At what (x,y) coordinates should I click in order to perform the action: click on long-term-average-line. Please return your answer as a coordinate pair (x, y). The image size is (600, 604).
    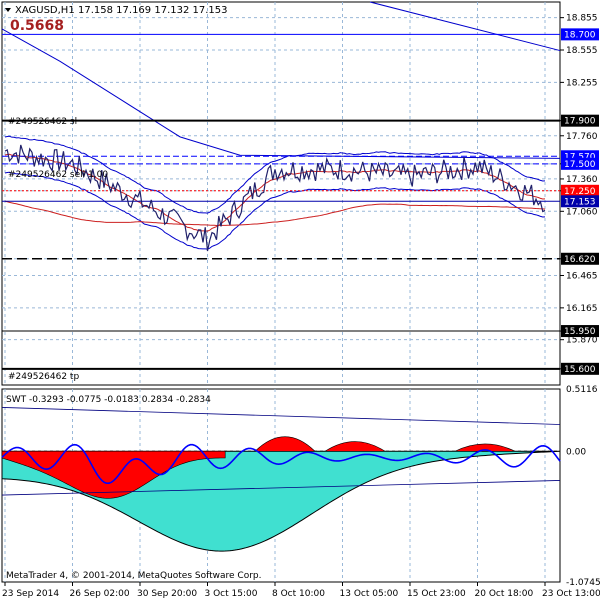
    Looking at the image, I should click on (465, 26).